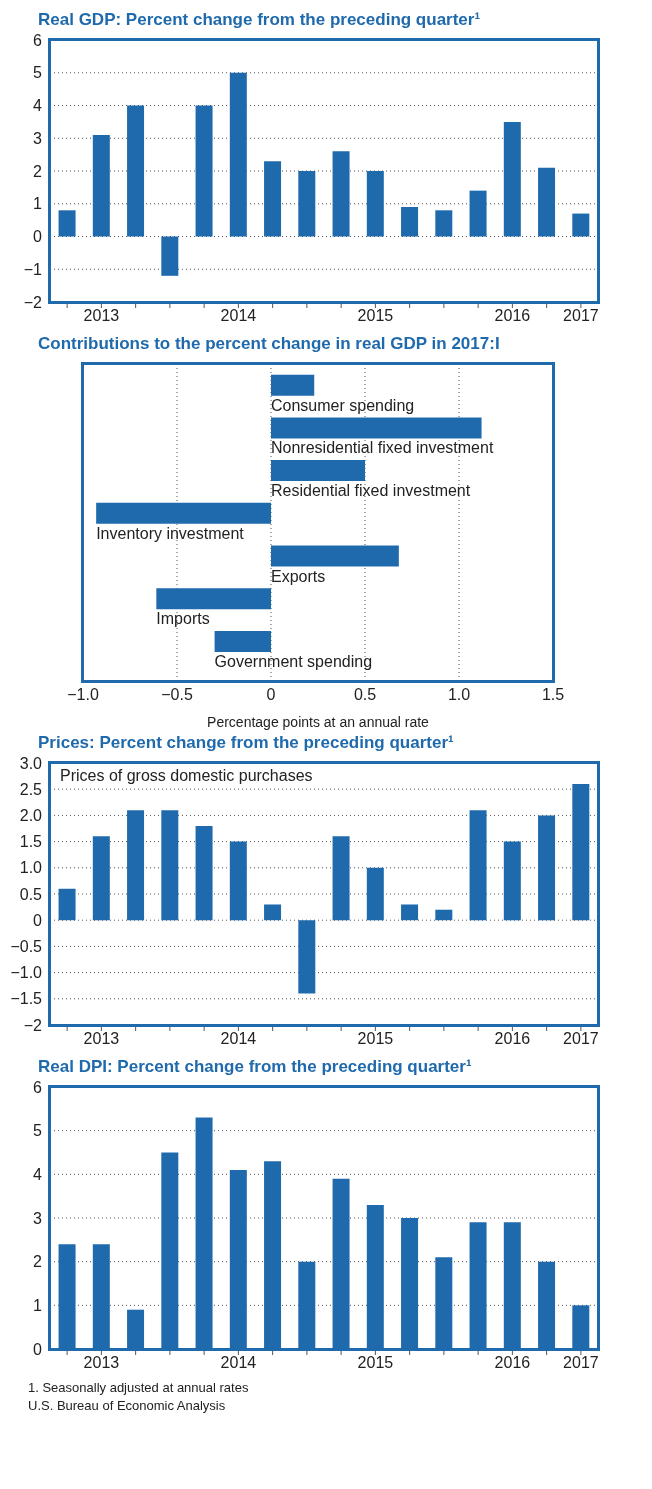  Describe the element at coordinates (31, 763) in the screenshot. I see `y-tick-label: 3.0` at that location.